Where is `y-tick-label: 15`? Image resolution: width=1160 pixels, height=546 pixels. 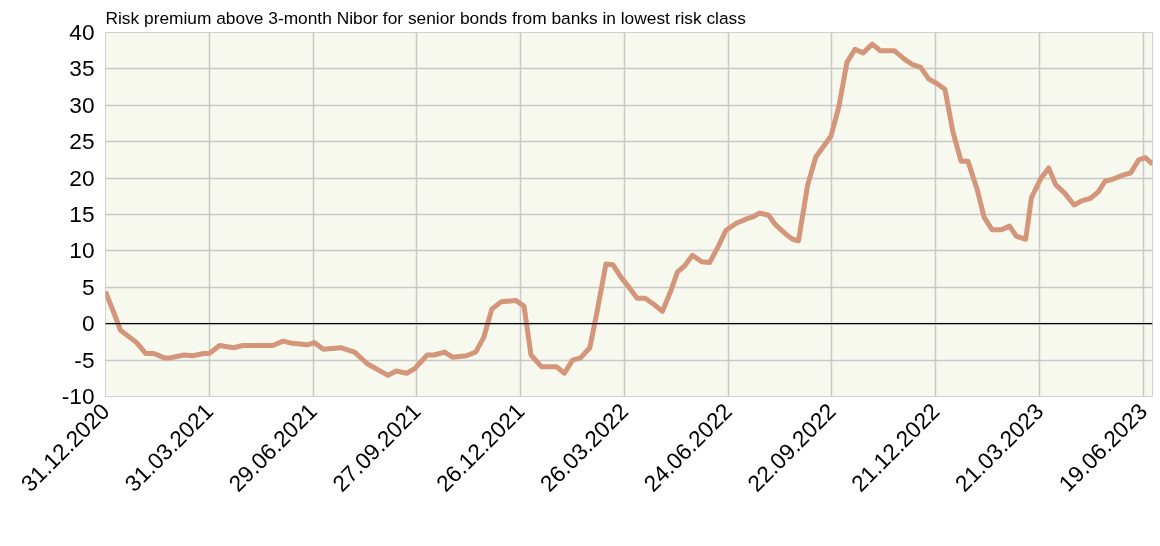
y-tick-label: 15 is located at coordinates (82, 214).